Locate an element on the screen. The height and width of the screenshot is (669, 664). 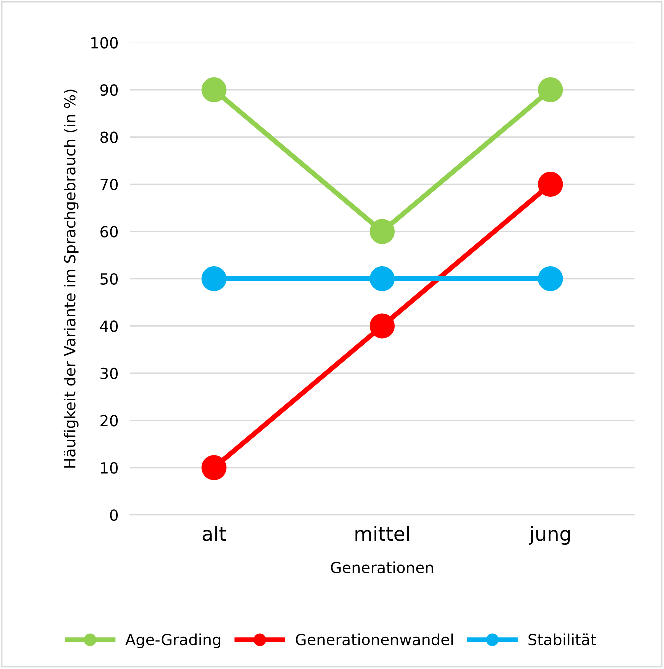
x-axis-title: Generationen is located at coordinates (382, 568).